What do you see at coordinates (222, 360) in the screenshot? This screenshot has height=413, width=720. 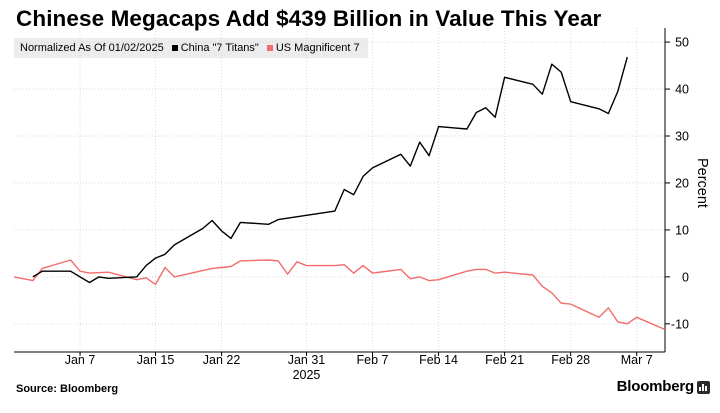 I see `x-tick-label: Jan 22` at bounding box center [222, 360].